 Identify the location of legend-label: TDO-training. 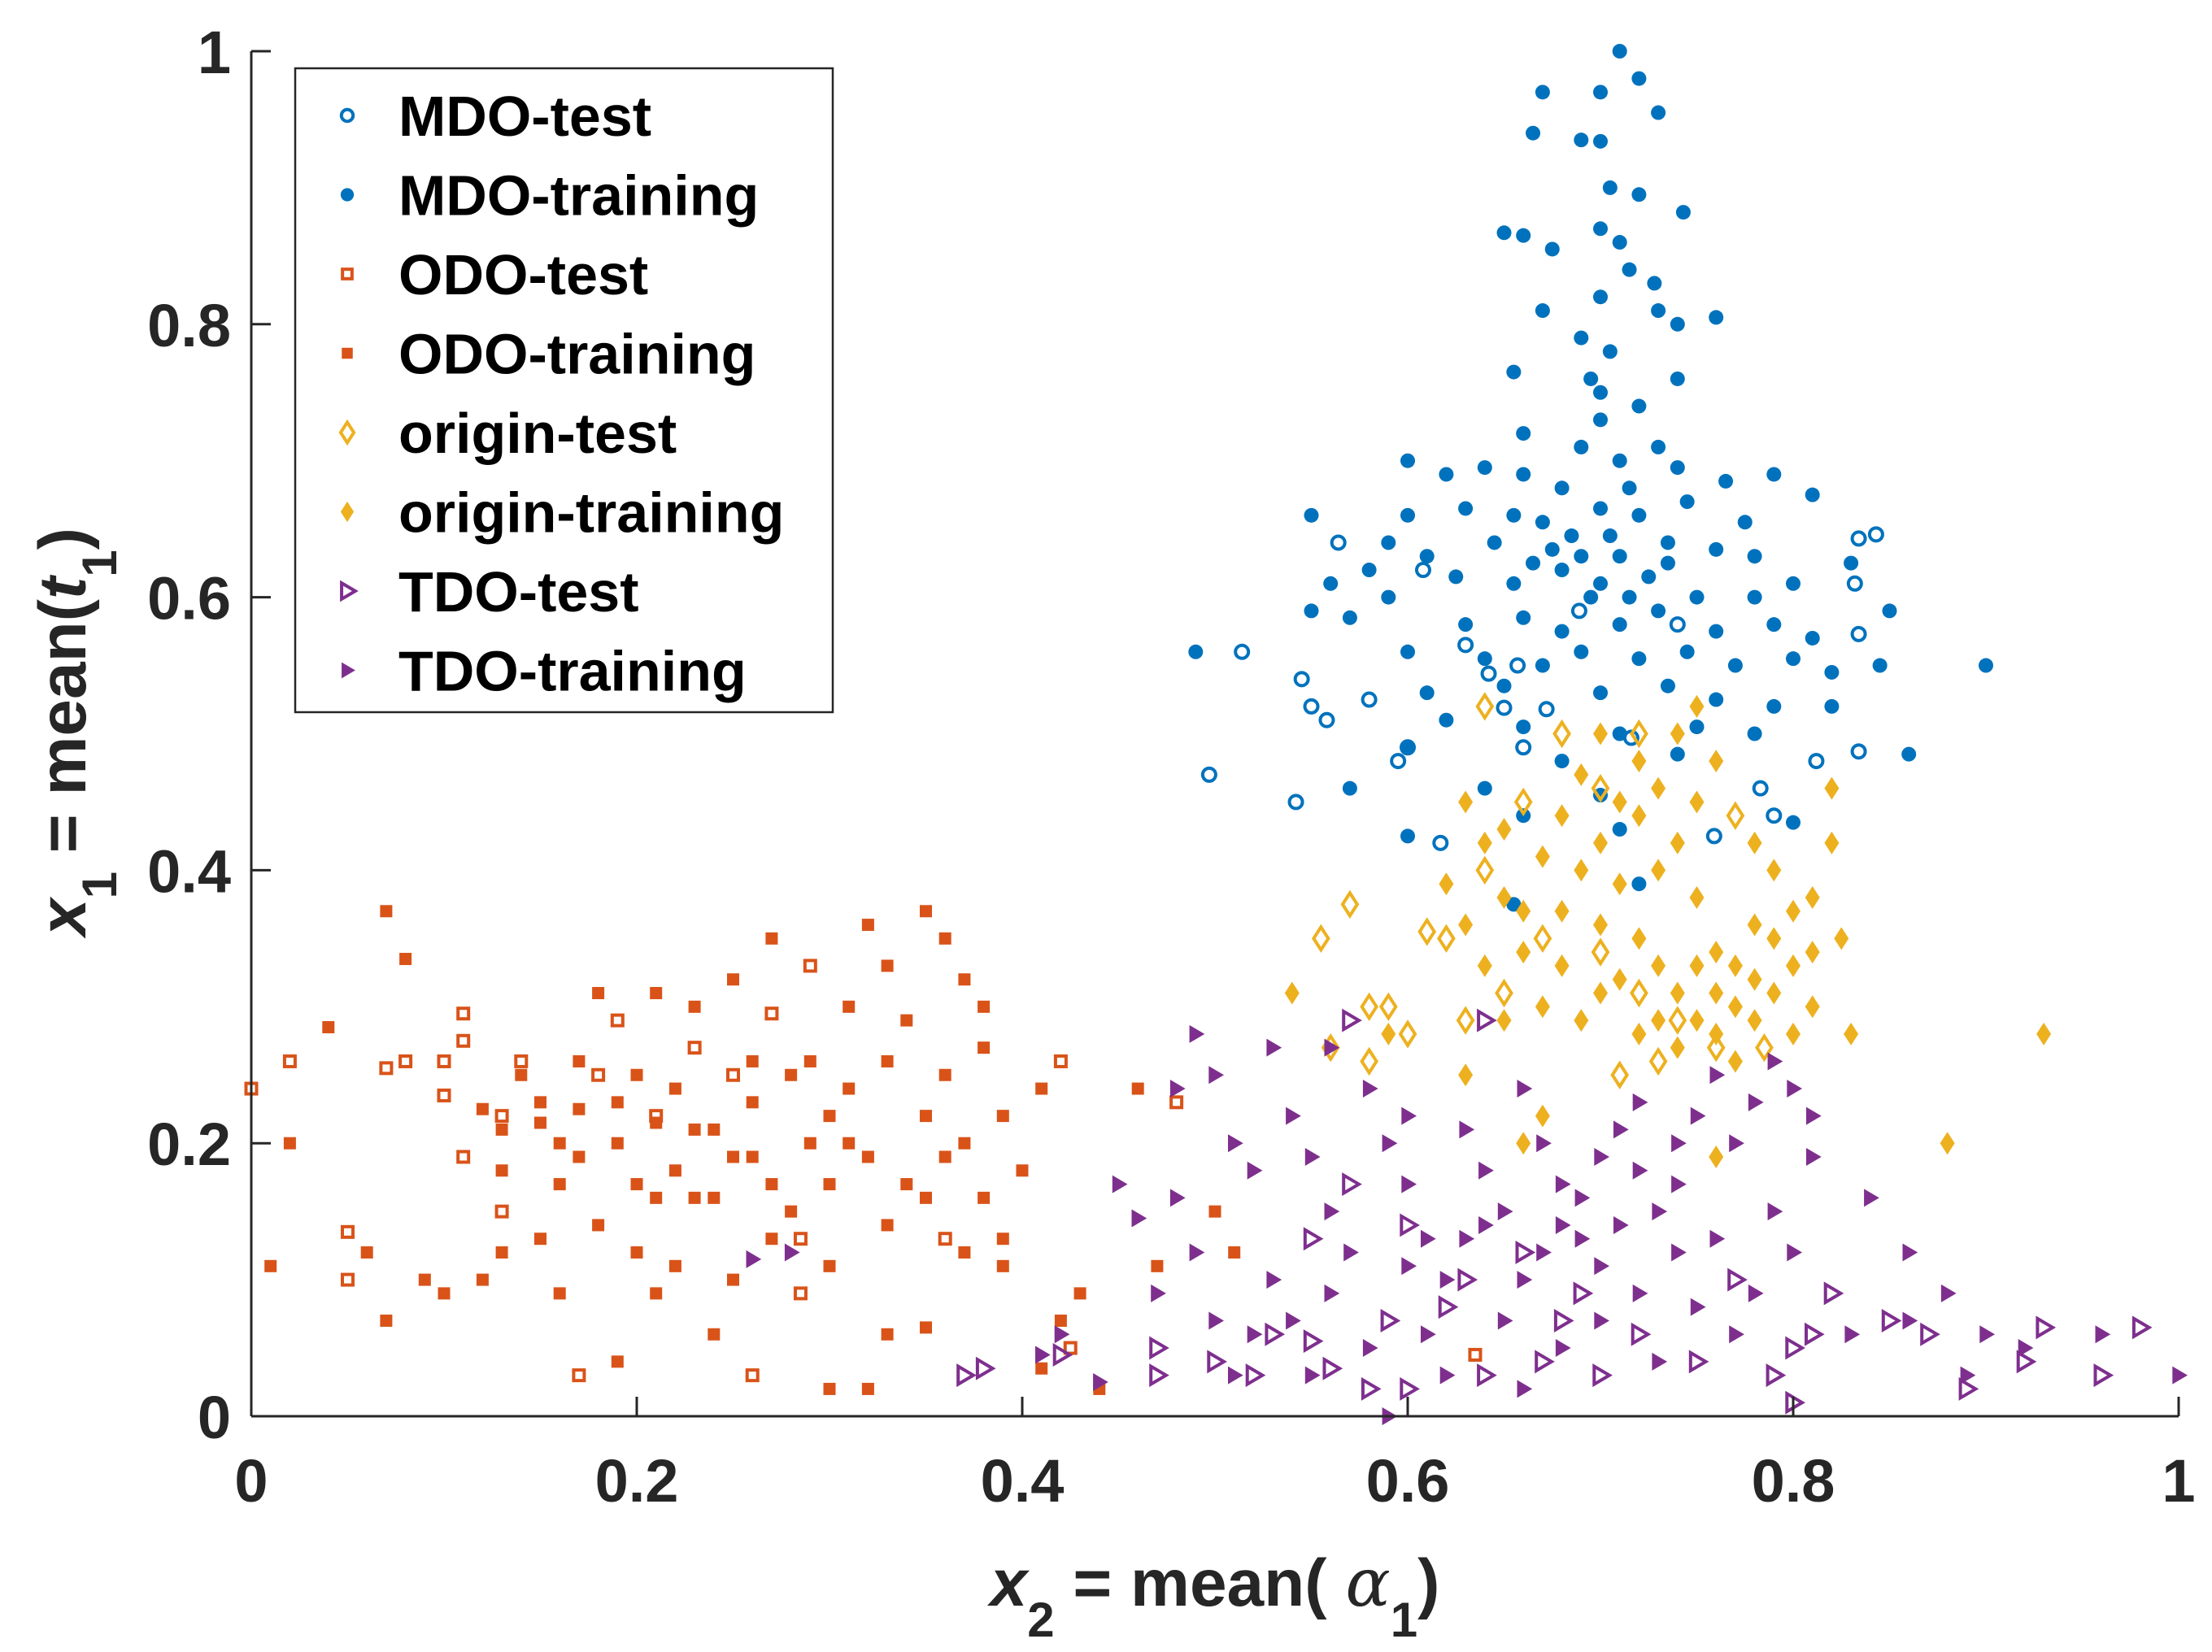
(572, 671).